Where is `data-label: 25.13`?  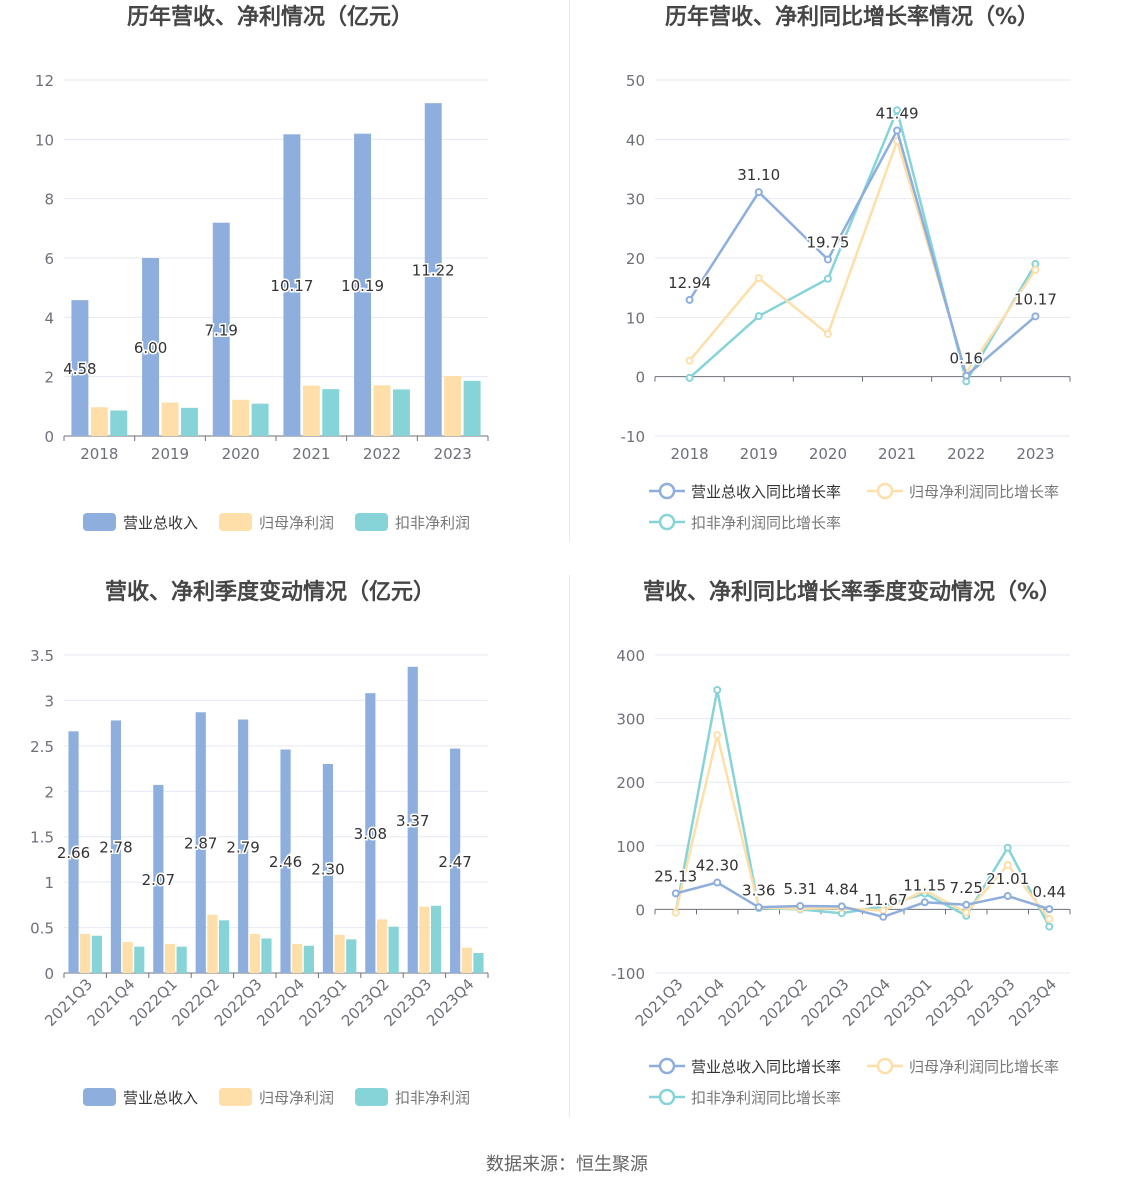 data-label: 25.13 is located at coordinates (675, 876).